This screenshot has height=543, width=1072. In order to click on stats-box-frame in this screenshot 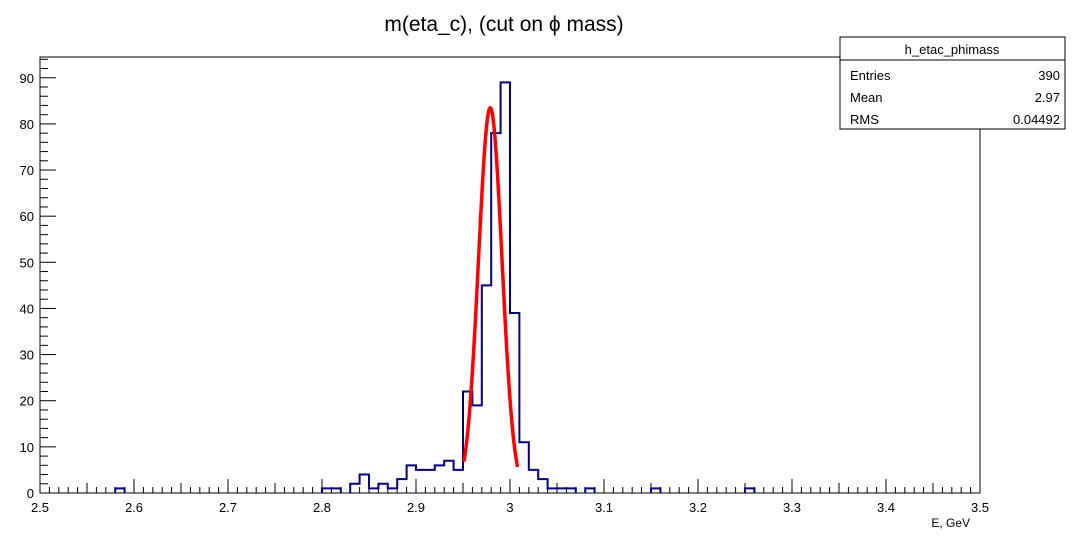, I will do `click(952, 83)`.